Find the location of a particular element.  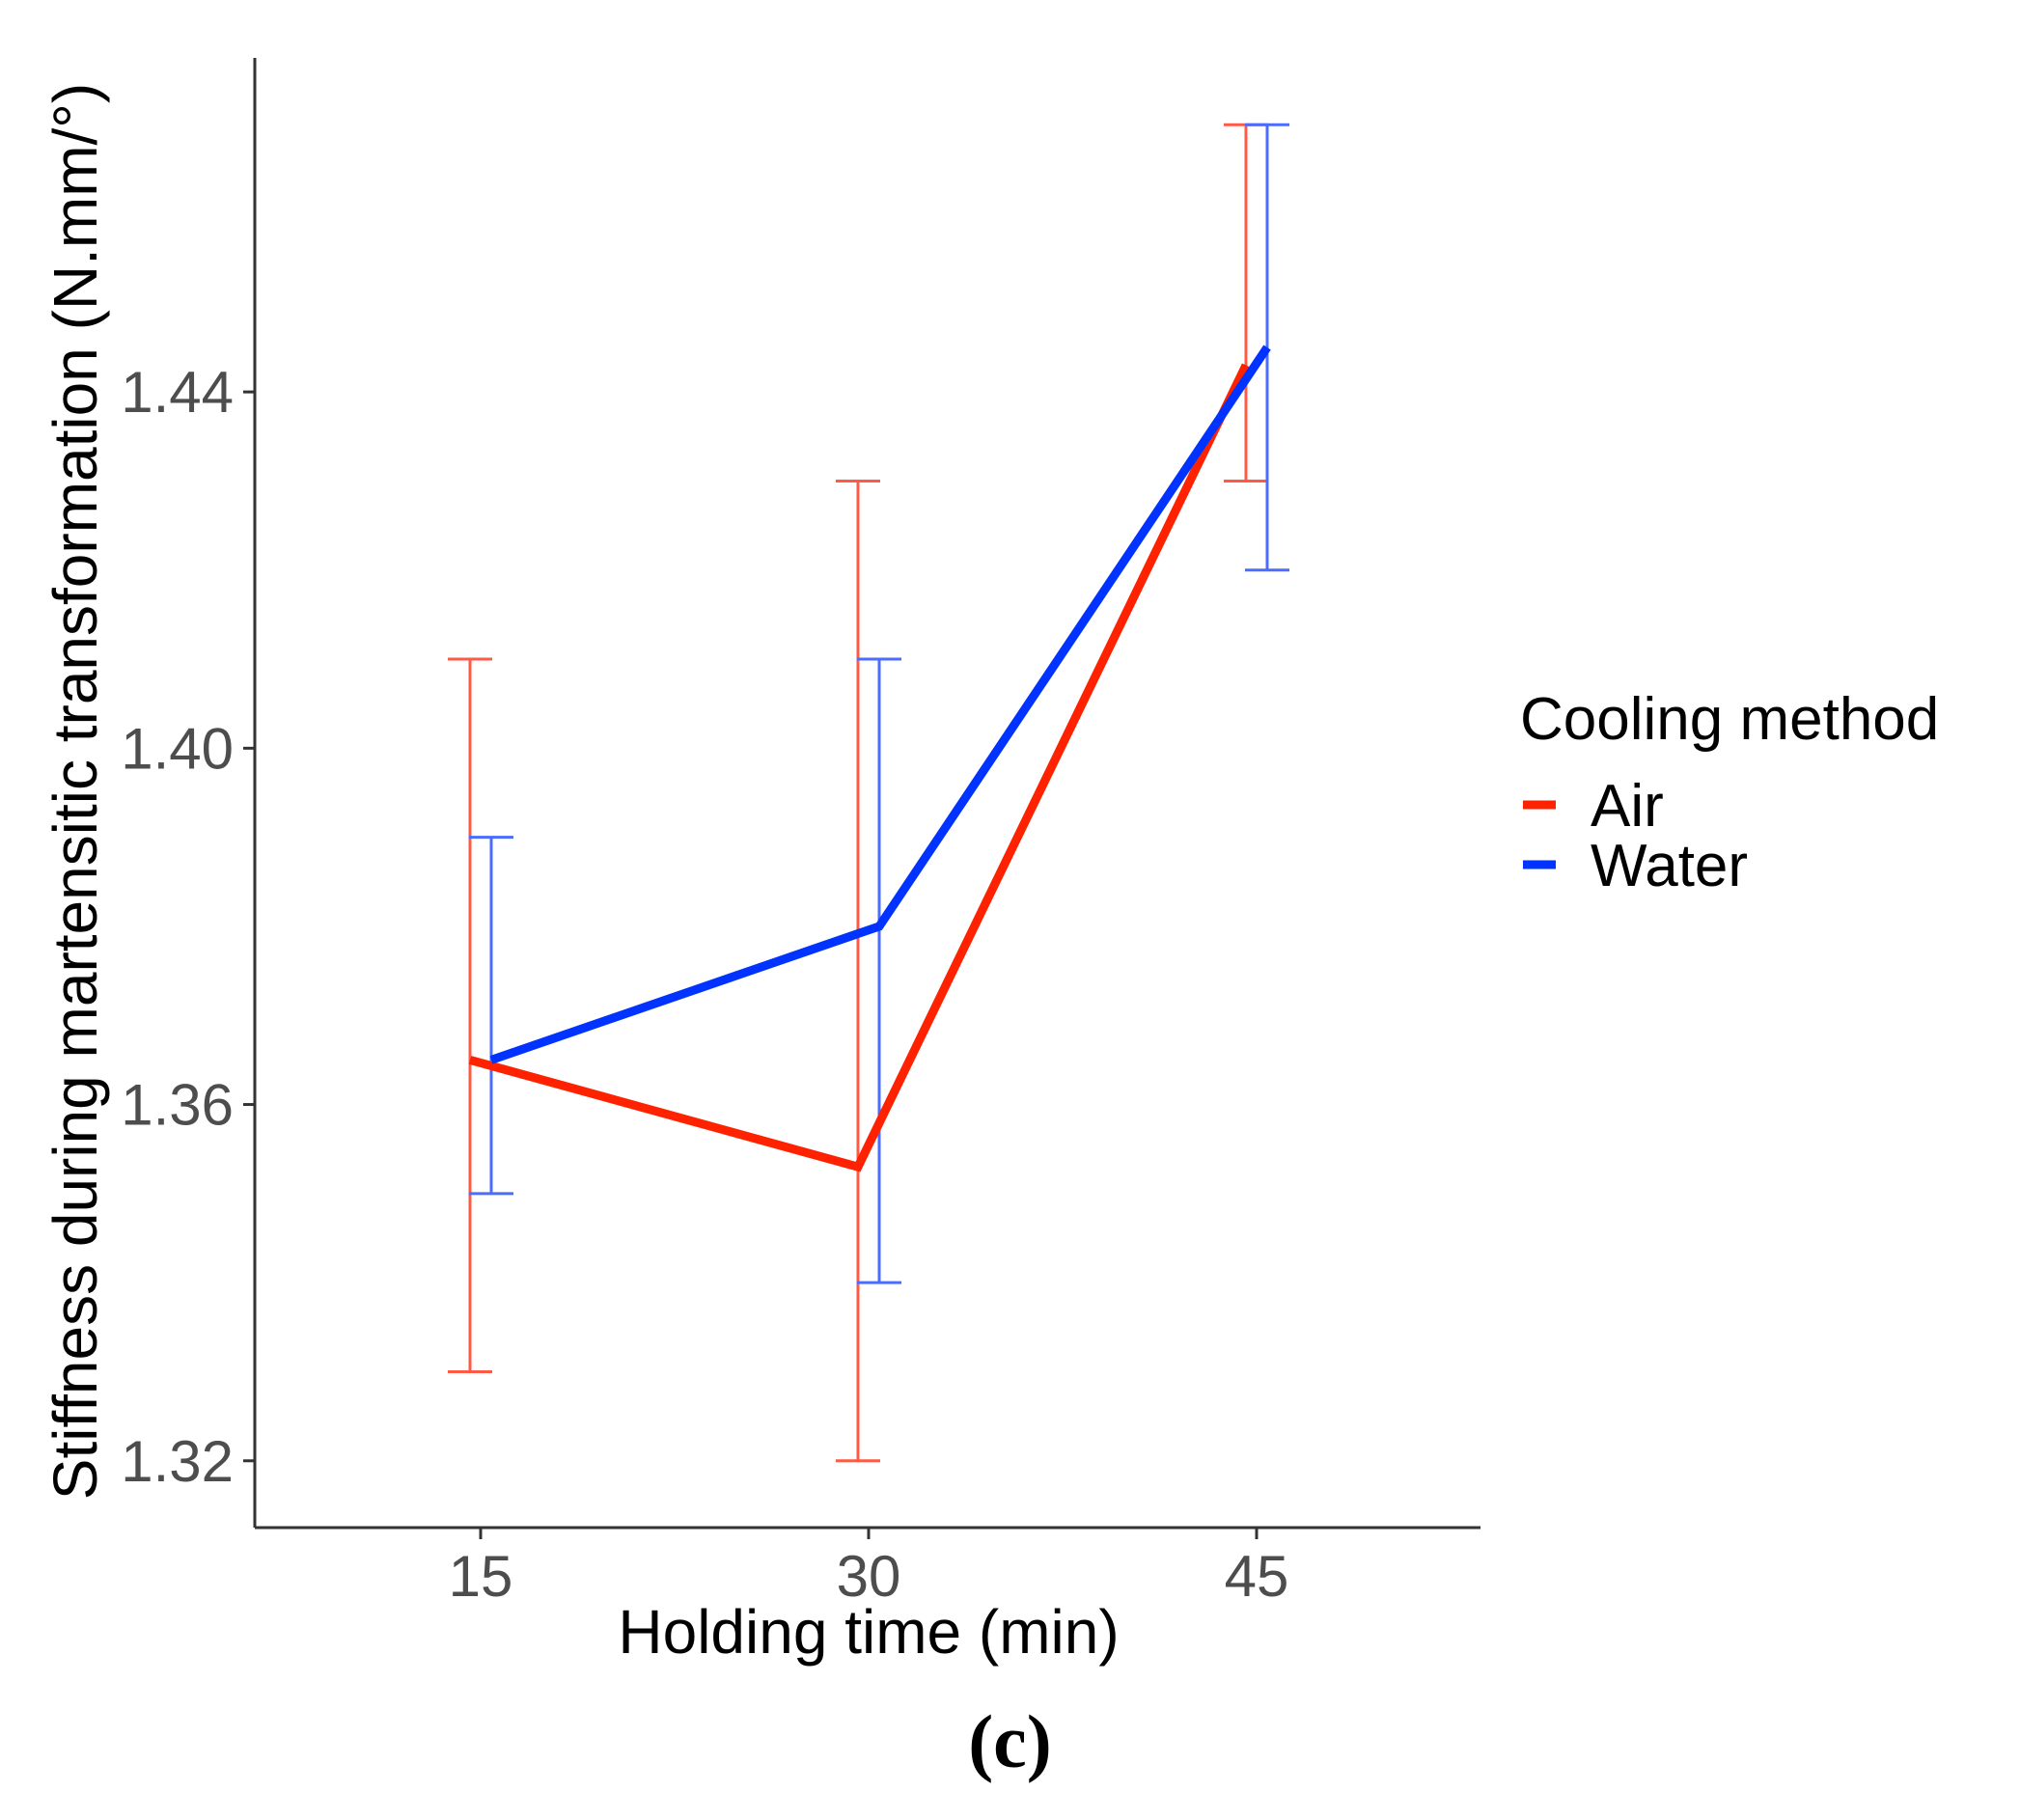

y-tick-label: 1.40 is located at coordinates (177, 748).